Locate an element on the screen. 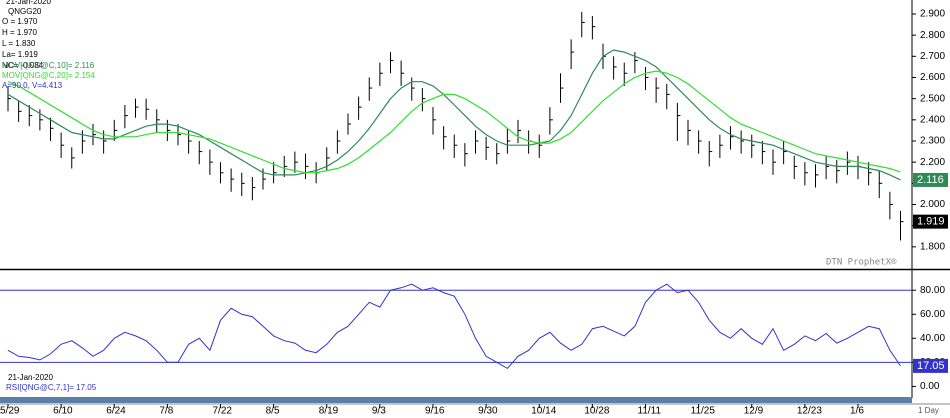 This screenshot has height=418, width=950. x-tick-label: 10/14 is located at coordinates (543, 411).